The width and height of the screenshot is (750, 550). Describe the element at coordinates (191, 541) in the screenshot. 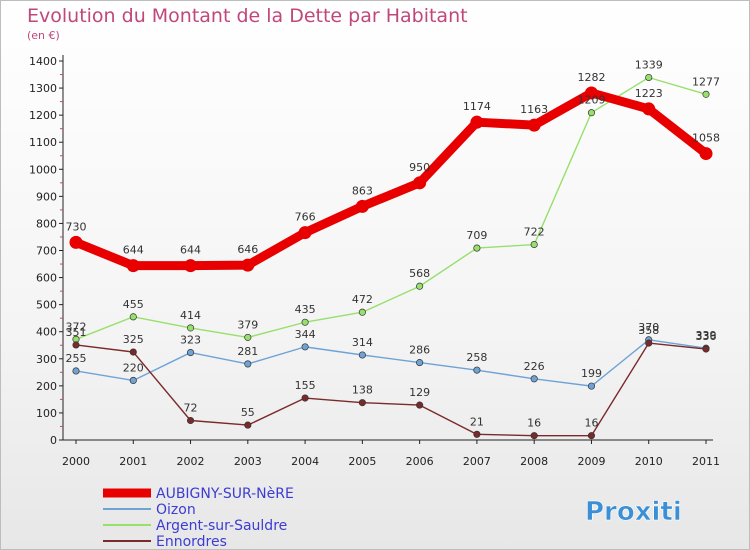

I see `legend-label: Ennordres` at that location.